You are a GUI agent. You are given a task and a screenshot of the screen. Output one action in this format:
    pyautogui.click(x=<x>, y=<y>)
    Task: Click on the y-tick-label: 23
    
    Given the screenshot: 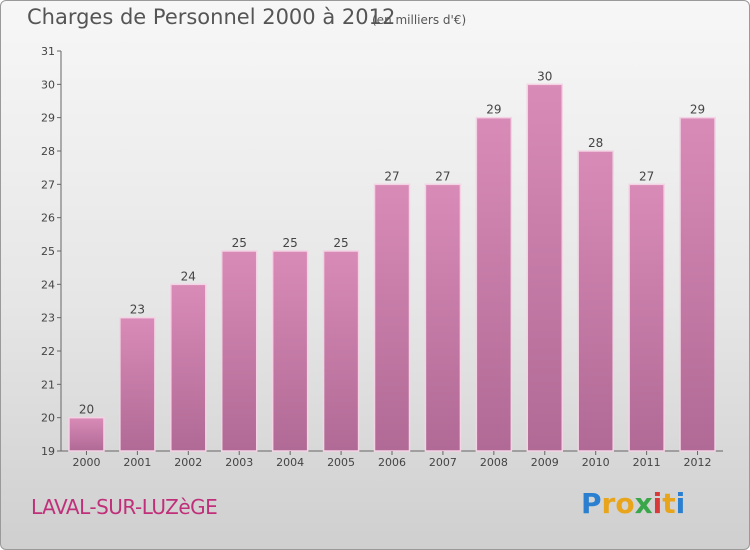 What is the action you would take?
    pyautogui.click(x=48, y=318)
    